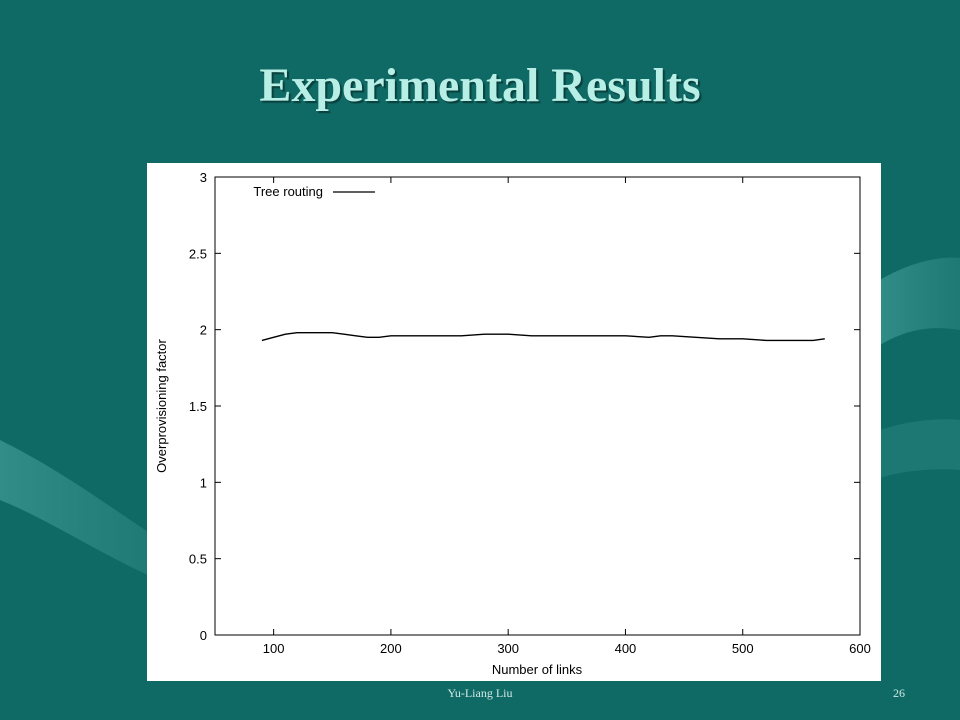  Describe the element at coordinates (288, 191) in the screenshot. I see `legend-label: Tree routing` at that location.